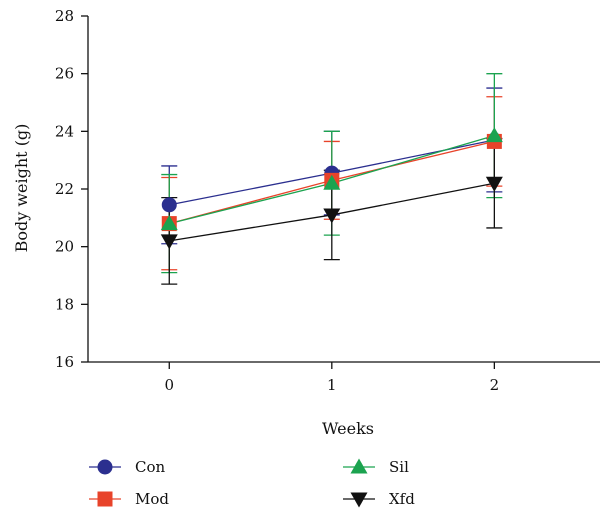  Describe the element at coordinates (64, 247) in the screenshot. I see `y-tick-label: 20` at that location.